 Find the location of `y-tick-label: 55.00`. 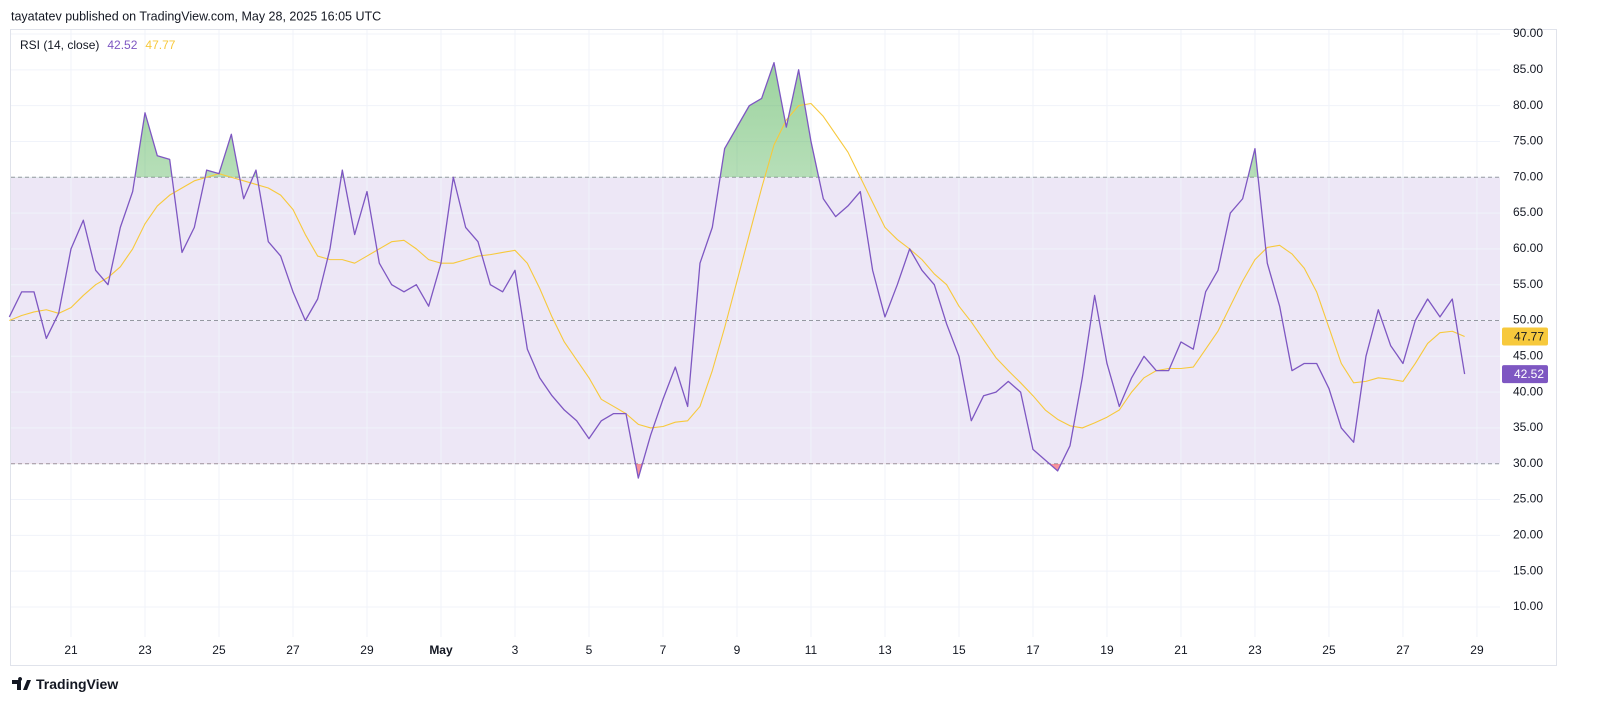

y-tick-label: 55.00 is located at coordinates (1528, 284).